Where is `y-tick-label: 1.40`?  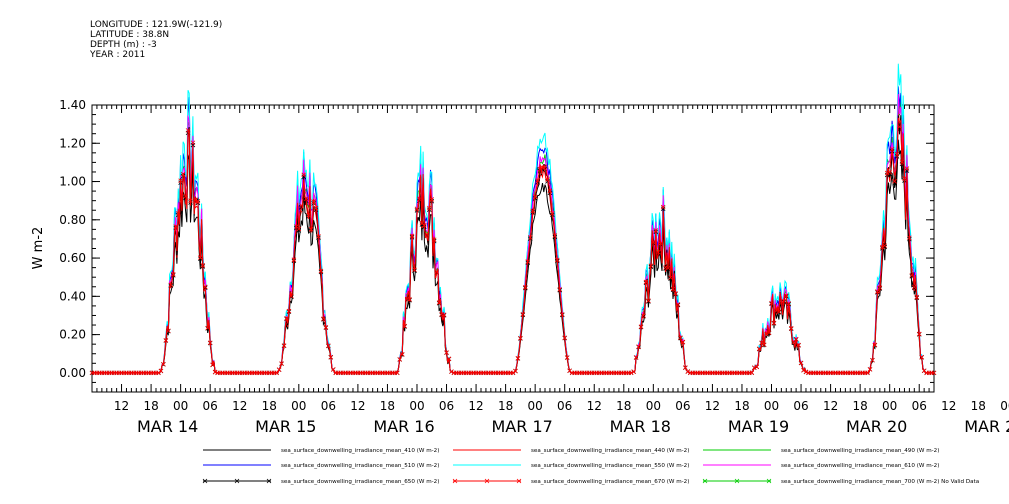
y-tick-label: 1.40 is located at coordinates (72, 105).